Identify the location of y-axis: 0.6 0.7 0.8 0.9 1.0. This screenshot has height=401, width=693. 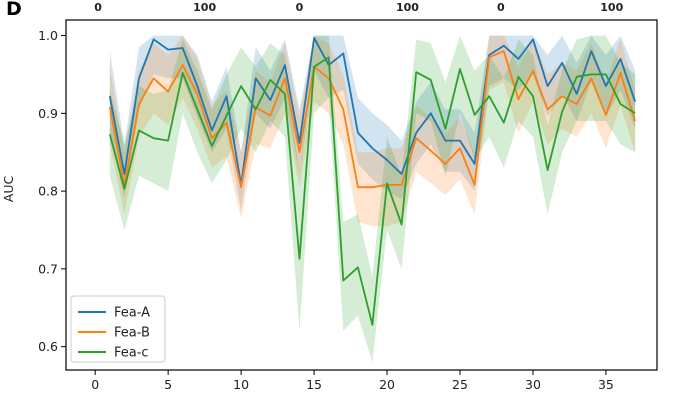
(52, 191).